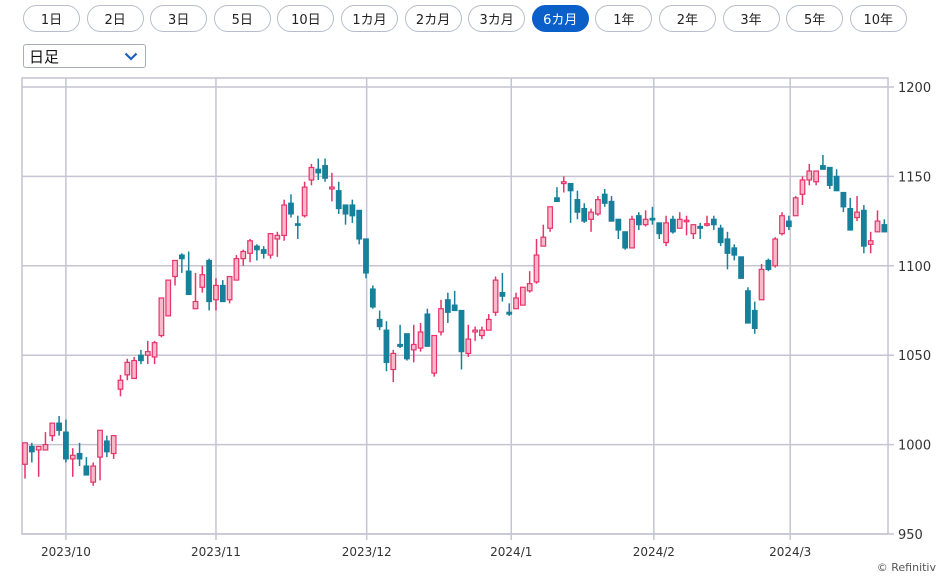 The image size is (944, 583). Describe the element at coordinates (751, 18) in the screenshot. I see `range-button-11: 3年` at that location.